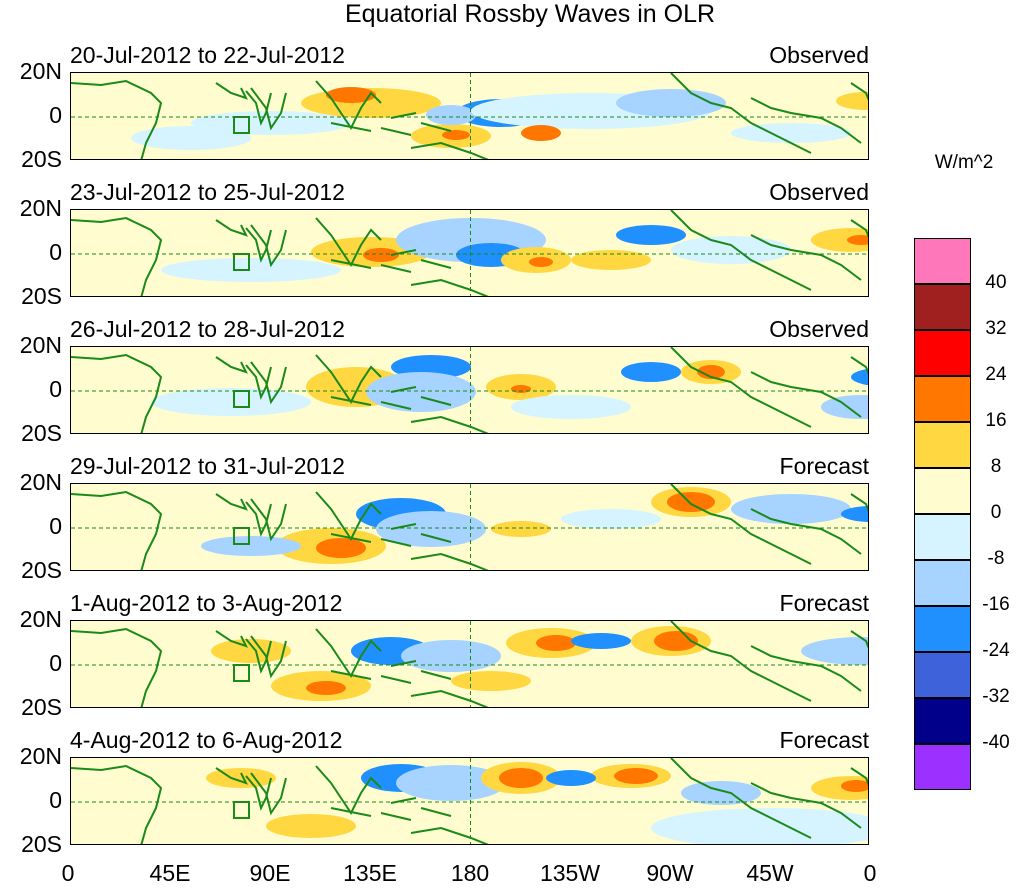  Describe the element at coordinates (170, 873) in the screenshot. I see `lon-label-45e: 45E` at that location.